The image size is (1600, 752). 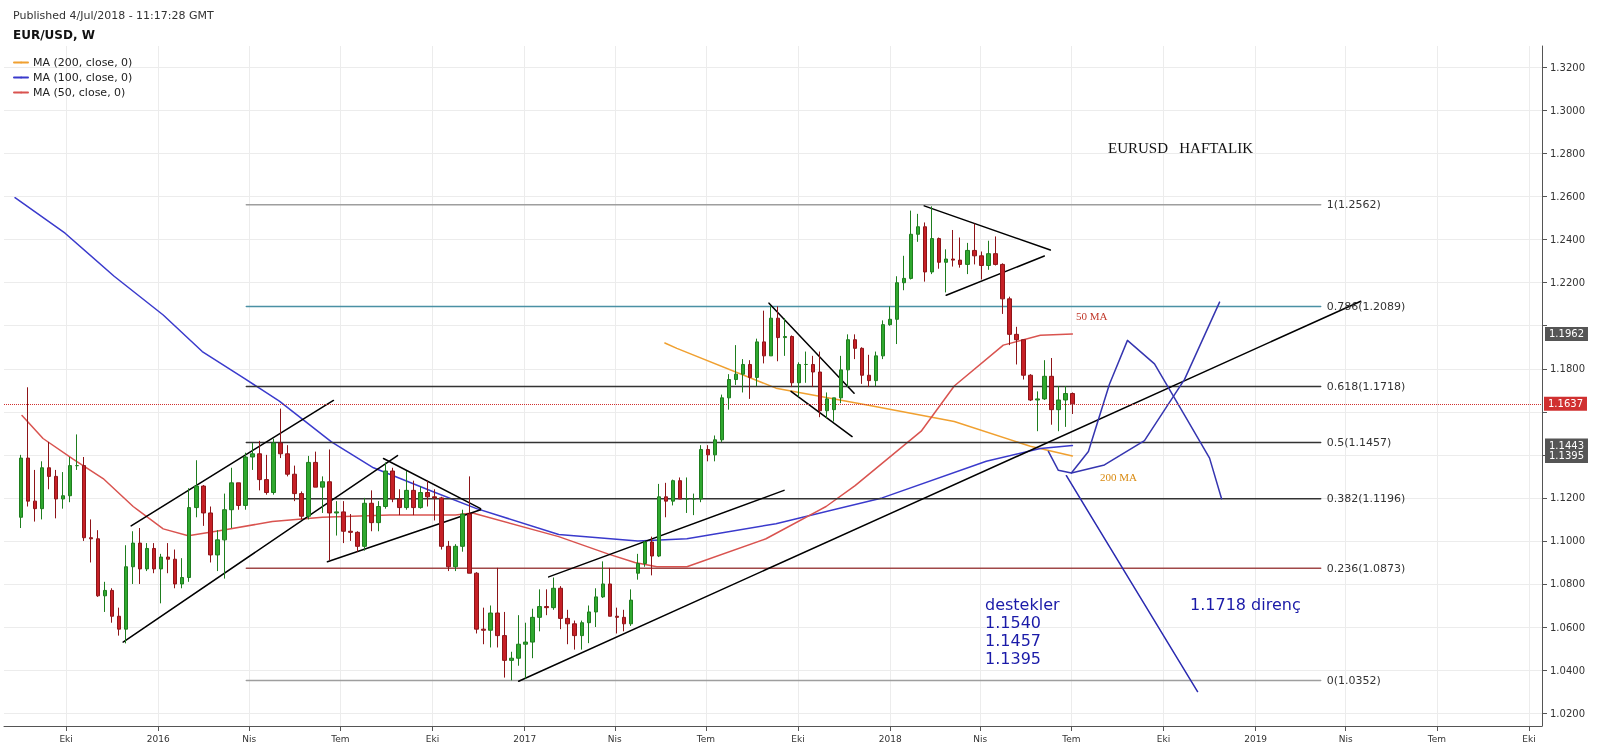 I want to click on annotation: 1.1962, so click(x=1566, y=334).